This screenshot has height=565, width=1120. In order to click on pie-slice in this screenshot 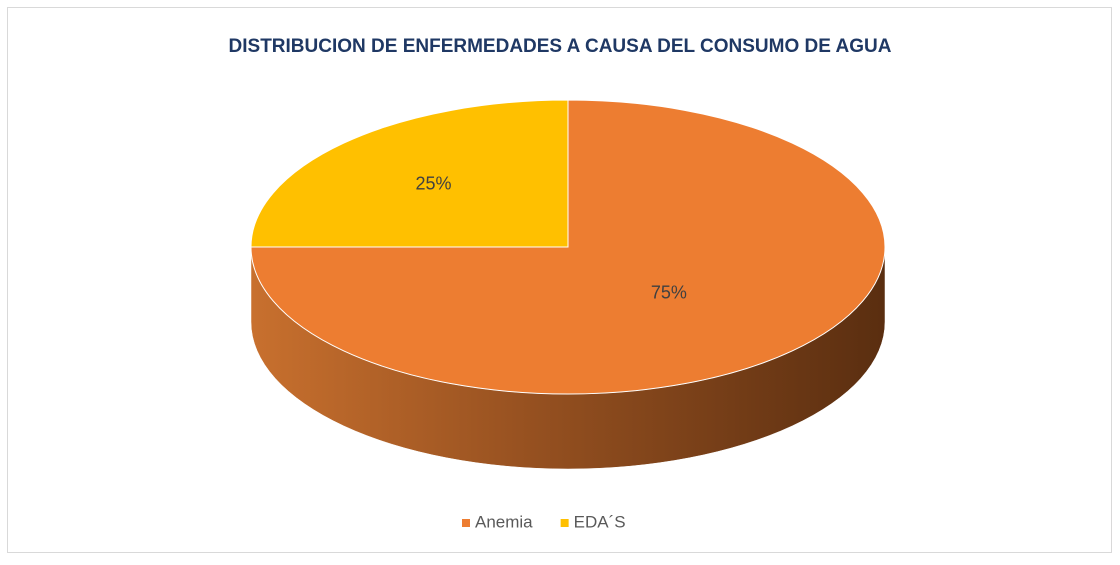, I will do `click(409, 173)`.